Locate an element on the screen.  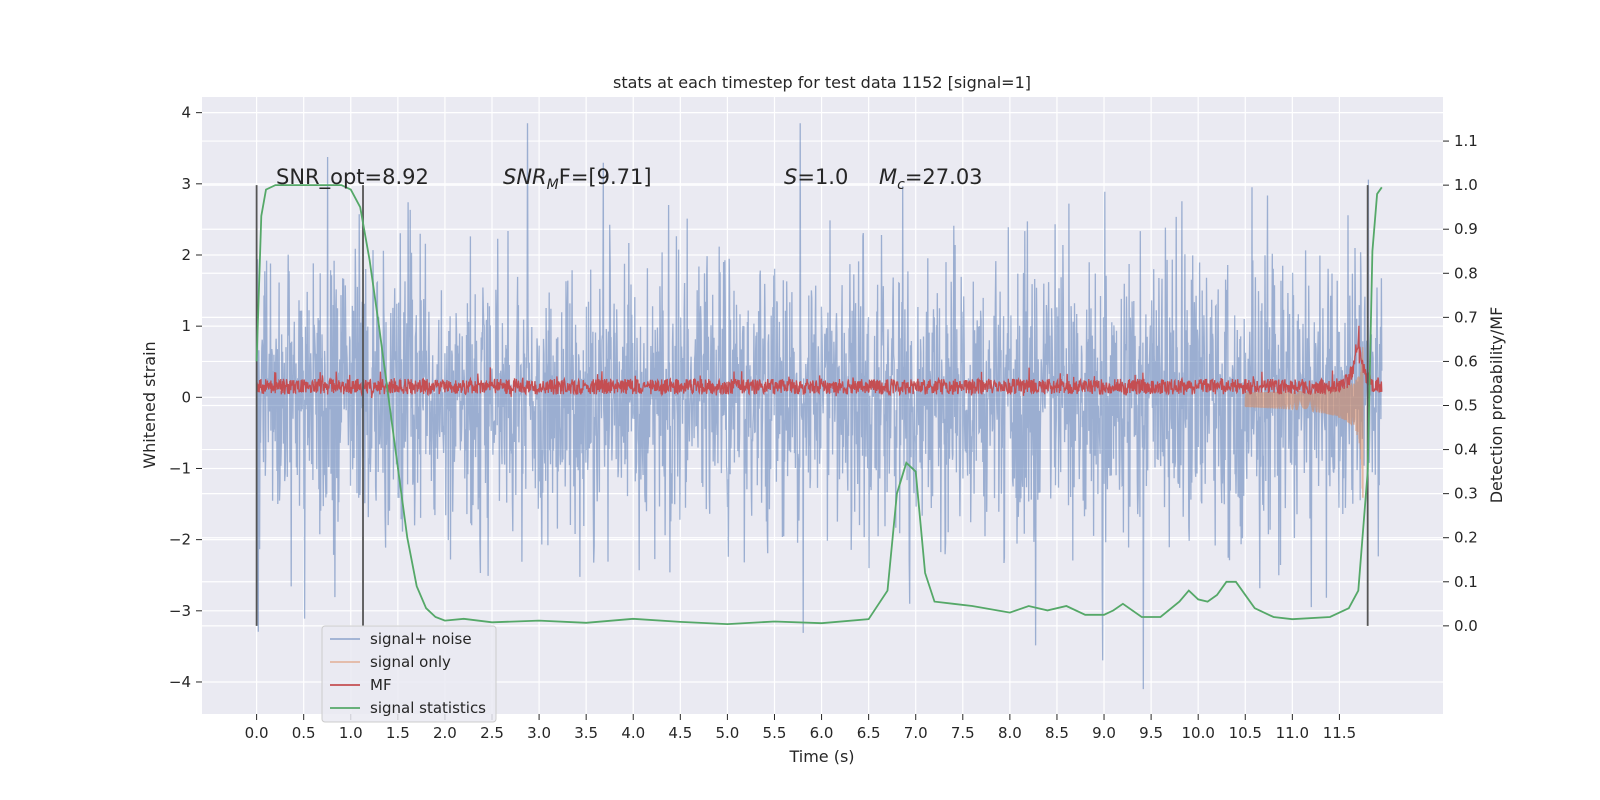
y-left-tick-label-1: −3 is located at coordinates (180, 611).